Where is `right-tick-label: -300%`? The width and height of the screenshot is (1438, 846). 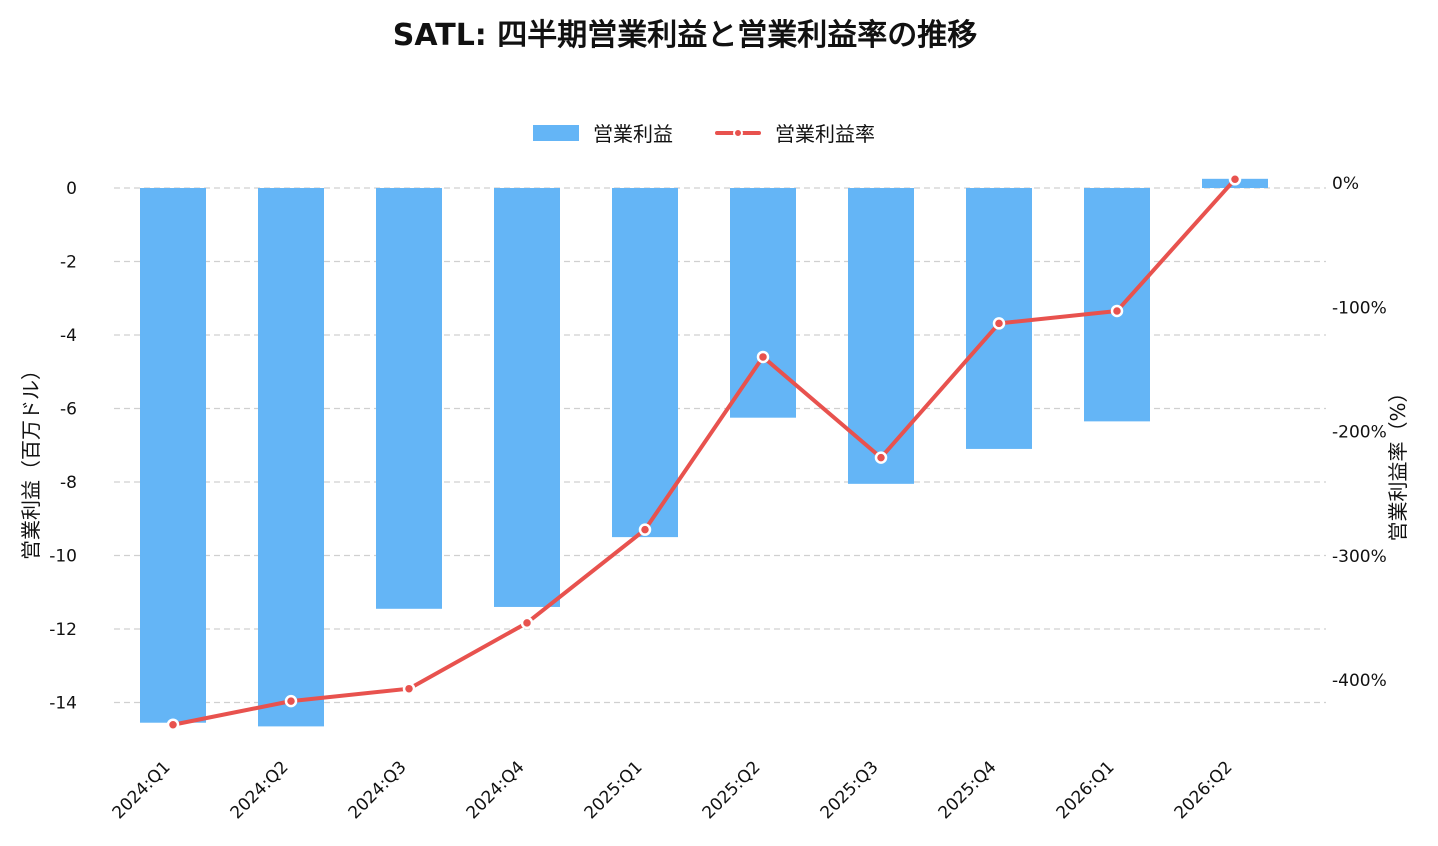
right-tick-label: -300% is located at coordinates (1359, 557).